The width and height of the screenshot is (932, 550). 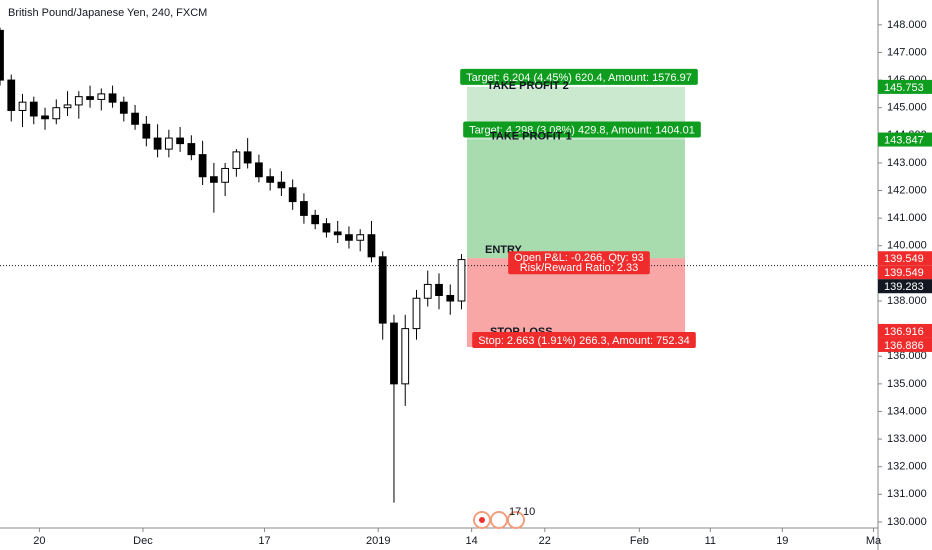 What do you see at coordinates (39, 541) in the screenshot?
I see `x-tick-label: 20` at bounding box center [39, 541].